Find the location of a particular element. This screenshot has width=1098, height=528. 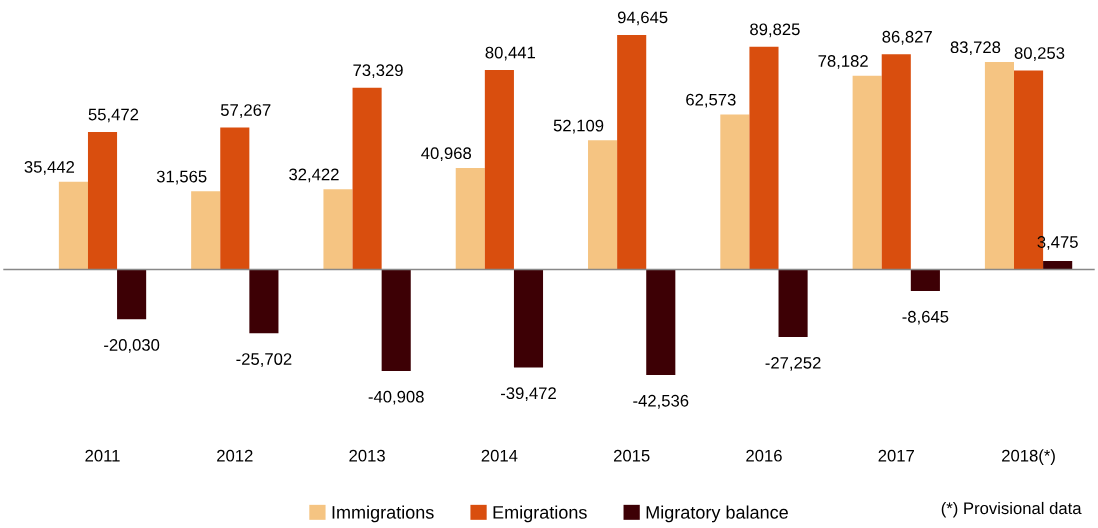

x-tick-label: 2018(*) is located at coordinates (1028, 457).